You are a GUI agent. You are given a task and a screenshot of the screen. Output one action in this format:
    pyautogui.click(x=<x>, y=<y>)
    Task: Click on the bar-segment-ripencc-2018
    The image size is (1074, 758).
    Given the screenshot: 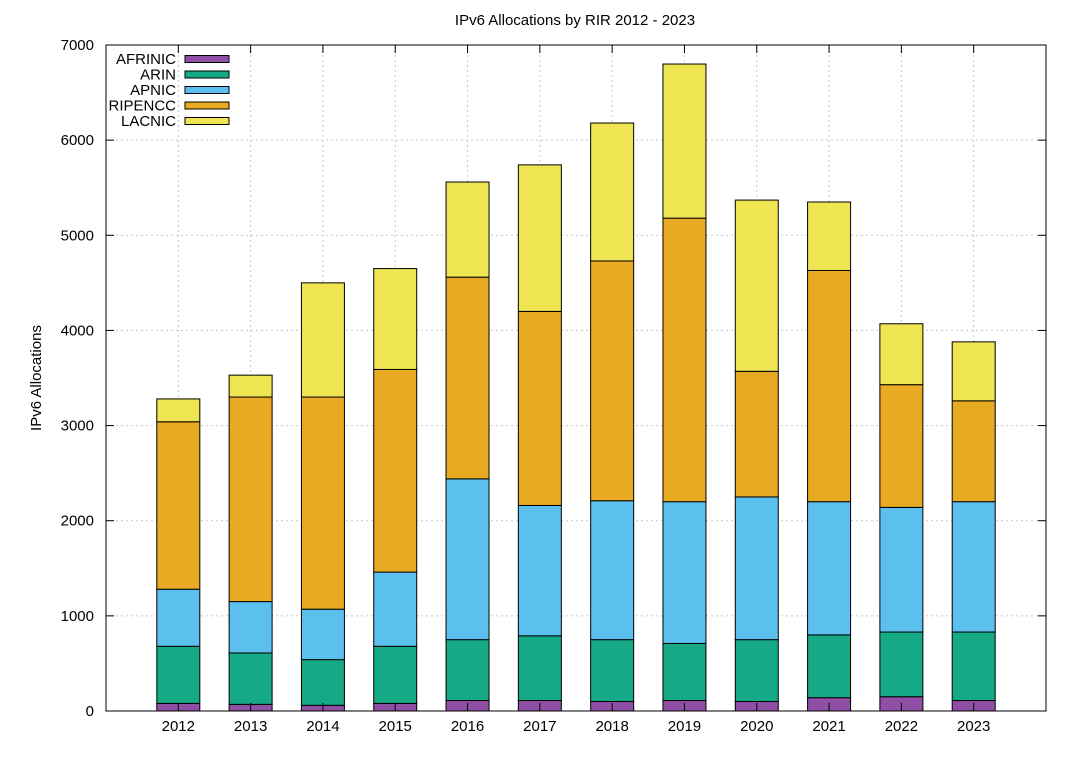 What is the action you would take?
    pyautogui.click(x=612, y=381)
    